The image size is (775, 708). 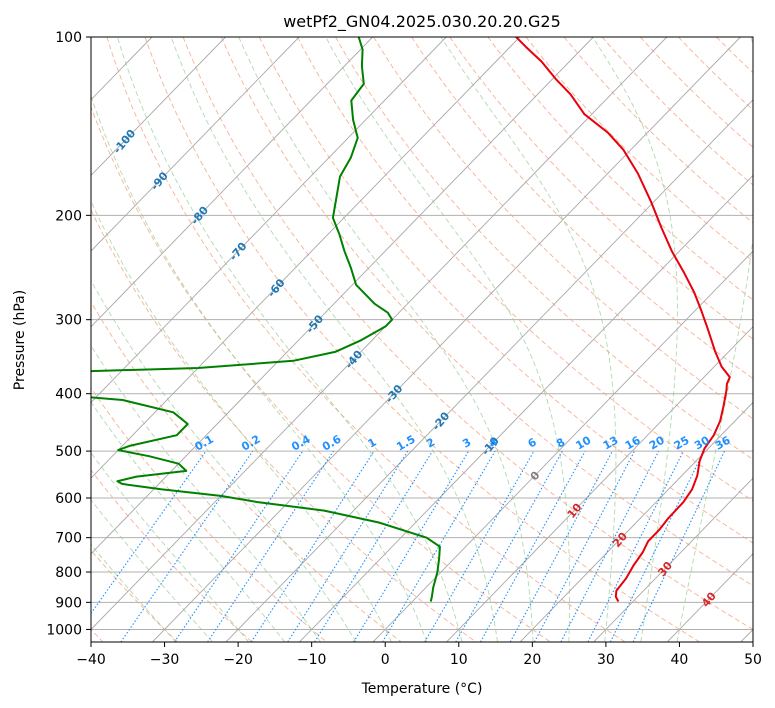 What do you see at coordinates (419, 655) in the screenshot?
I see `x-axis: −40 −30 −20 −10 0 10 20 30 40 50` at bounding box center [419, 655].